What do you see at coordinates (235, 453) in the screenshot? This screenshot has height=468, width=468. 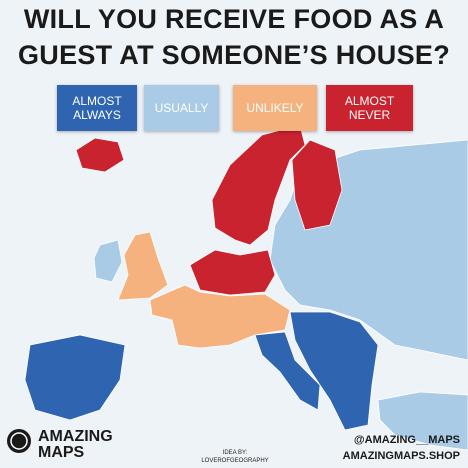 I see `credit-line: IDEA BY:` at bounding box center [235, 453].